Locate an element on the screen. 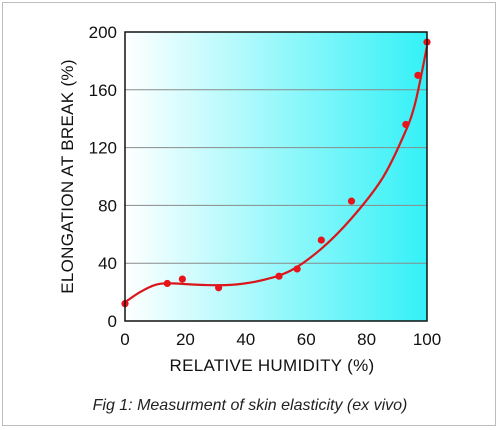 The width and height of the screenshot is (500, 430). y-tick-label: 80 is located at coordinates (107, 205).